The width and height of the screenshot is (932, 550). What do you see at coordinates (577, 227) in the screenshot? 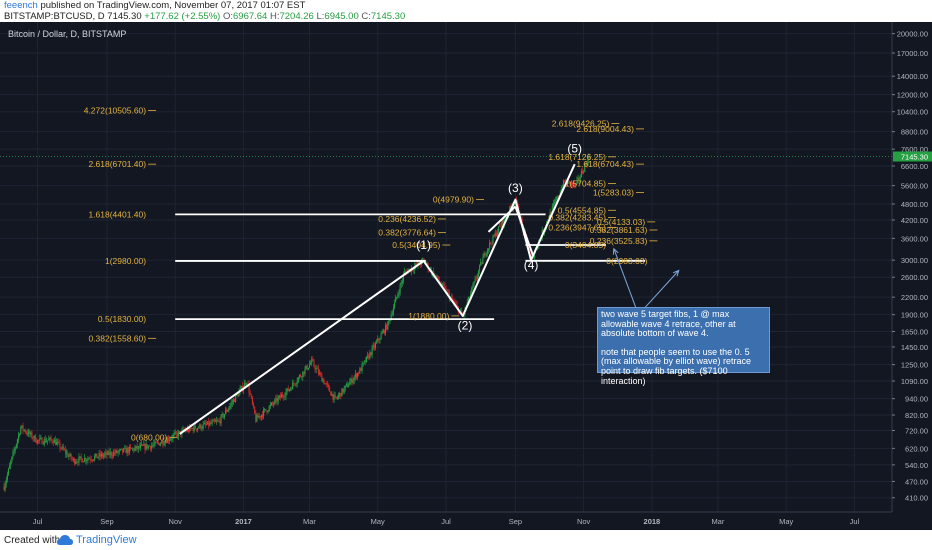
I see `fib-label: 0.236(3947.65)` at bounding box center [577, 227].